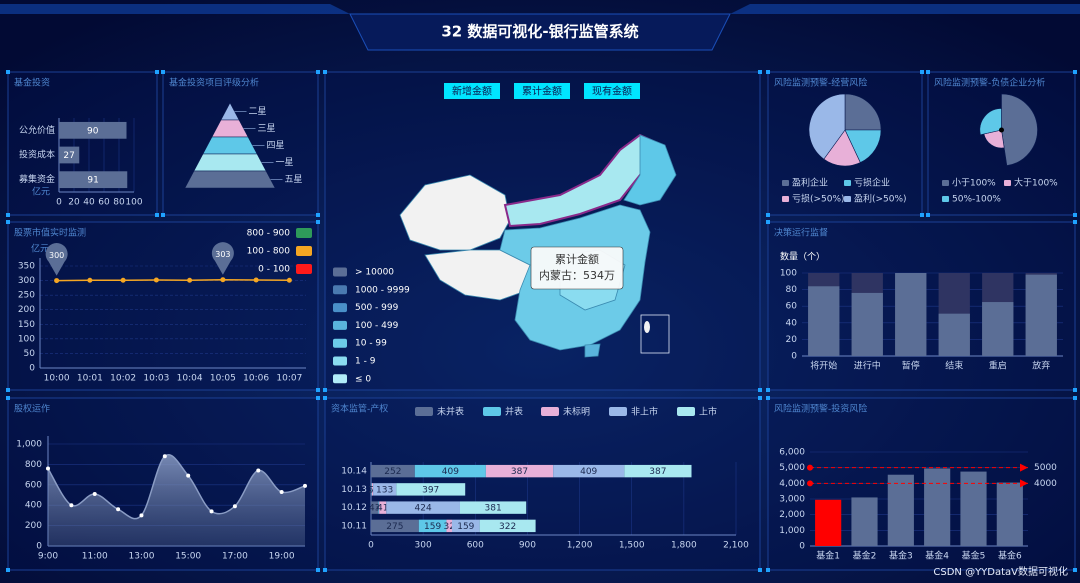 Image resolution: width=1080 pixels, height=583 pixels. What do you see at coordinates (577, 268) in the screenshot?
I see `tooltip` at bounding box center [577, 268].